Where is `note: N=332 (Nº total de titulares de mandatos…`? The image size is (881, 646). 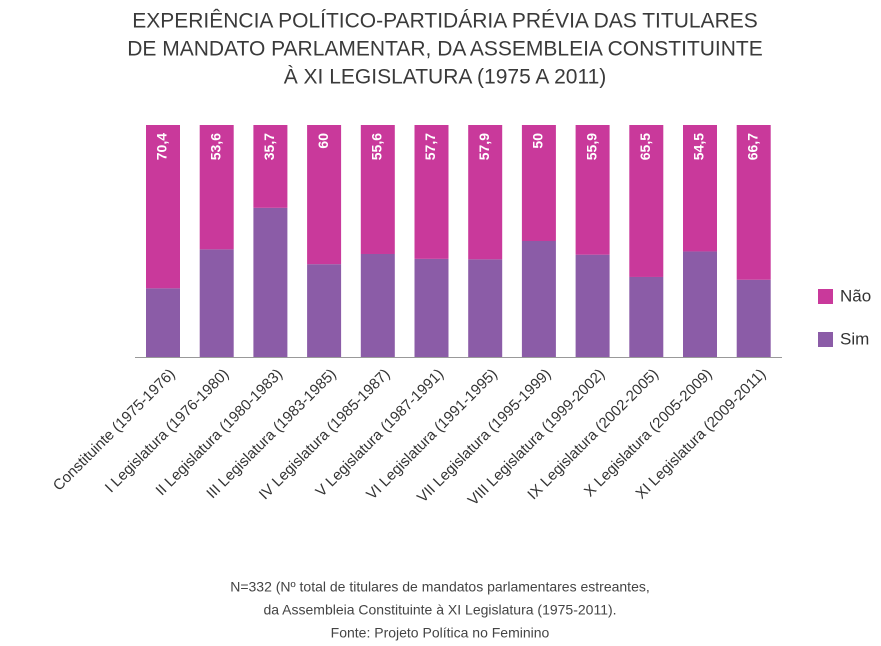
note: N=332 (Nº total de titulares de mandatos… is located at coordinates (440, 587).